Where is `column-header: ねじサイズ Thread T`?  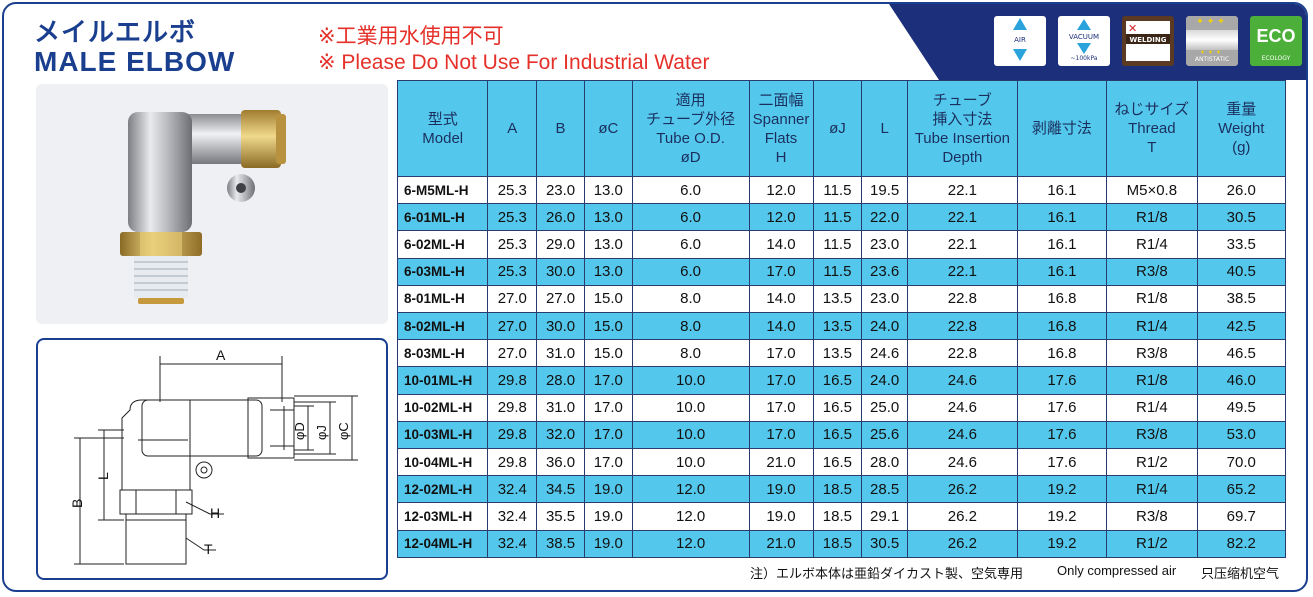 column-header: ねじサイズ Thread T is located at coordinates (1152, 128).